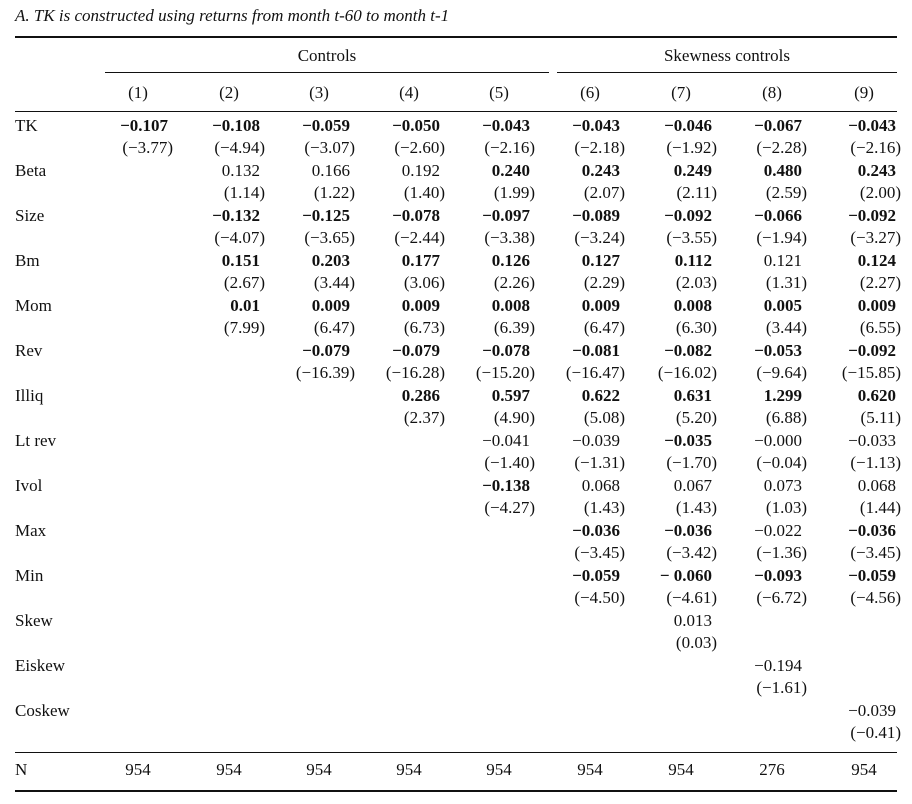 This screenshot has height=804, width=912. Describe the element at coordinates (456, 752) in the screenshot. I see `n-rule` at that location.